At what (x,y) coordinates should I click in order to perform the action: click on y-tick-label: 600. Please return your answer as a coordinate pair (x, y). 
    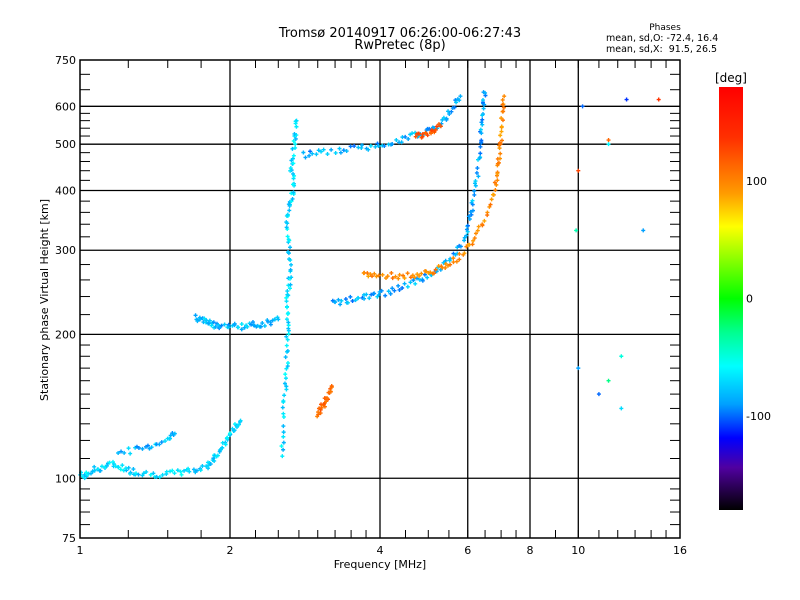
    Looking at the image, I should click on (65, 106).